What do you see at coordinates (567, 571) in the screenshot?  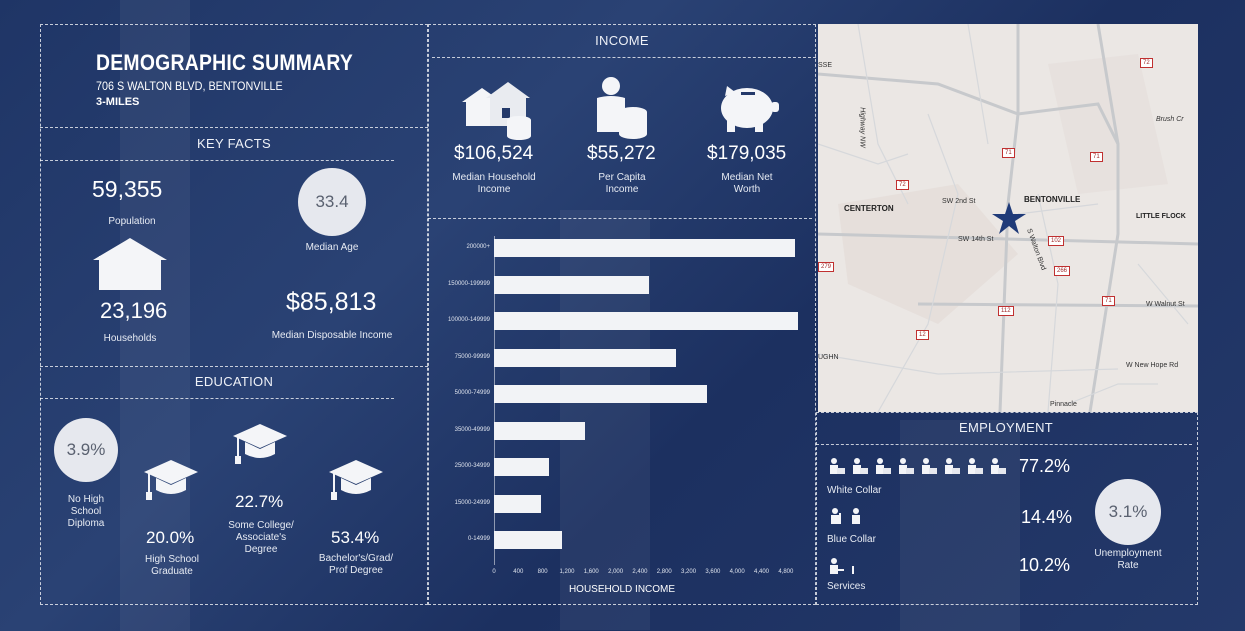 I see `chart-x-tick-label: 1,200` at bounding box center [567, 571].